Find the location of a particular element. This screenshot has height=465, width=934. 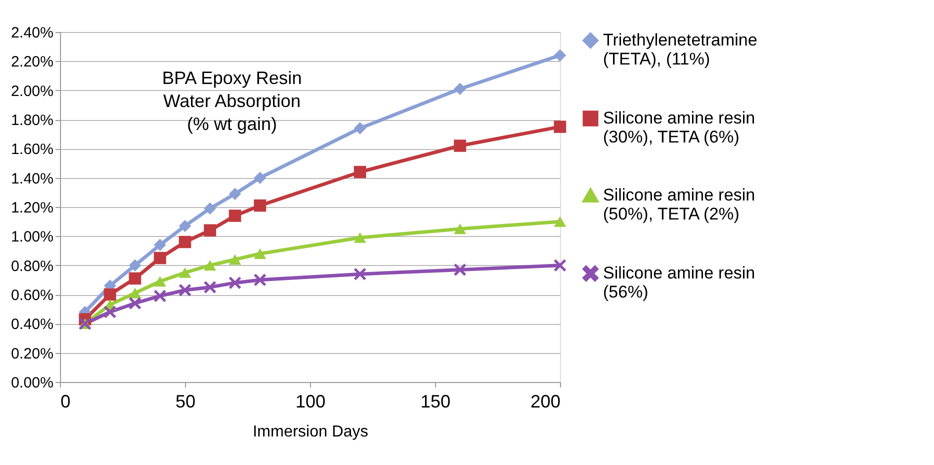

y-tick-label: 2.20% is located at coordinates (32, 62).